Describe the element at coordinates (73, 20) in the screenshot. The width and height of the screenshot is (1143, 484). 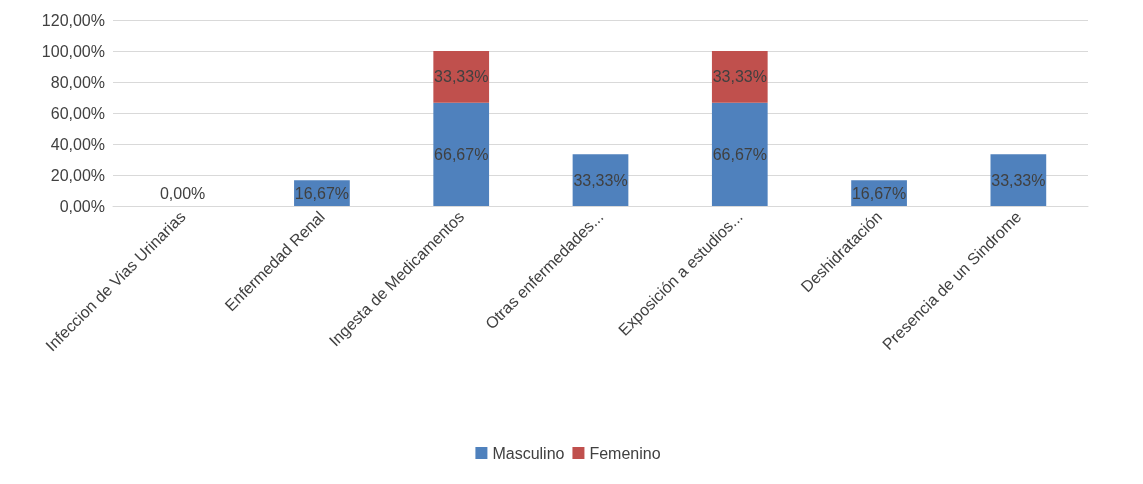
I see `y-tick-label: 120,00%` at that location.